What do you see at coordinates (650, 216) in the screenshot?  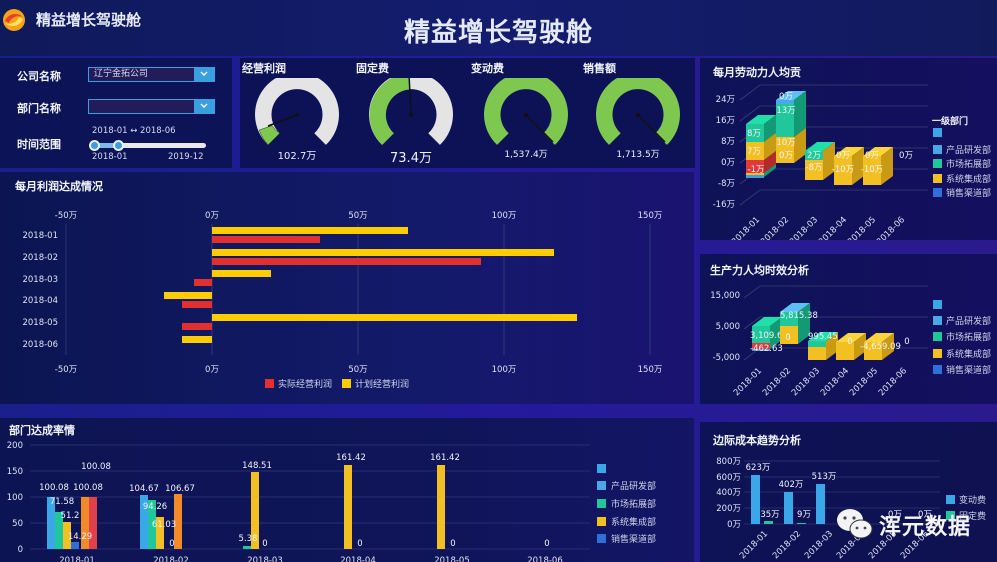 I see `svg-text: 150万` at bounding box center [650, 216].